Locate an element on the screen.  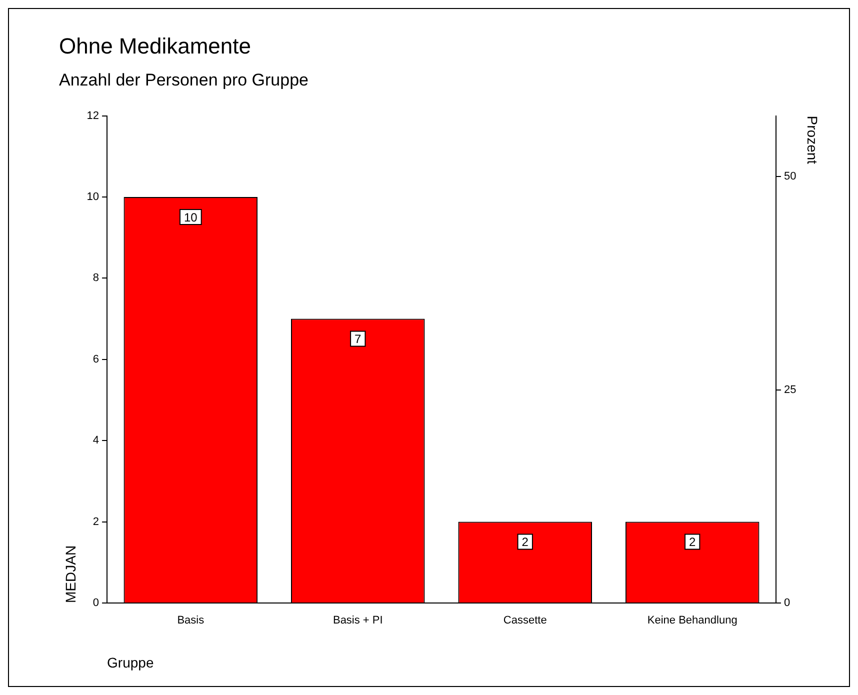
y-axis-title: MEDJAN is located at coordinates (70, 574).